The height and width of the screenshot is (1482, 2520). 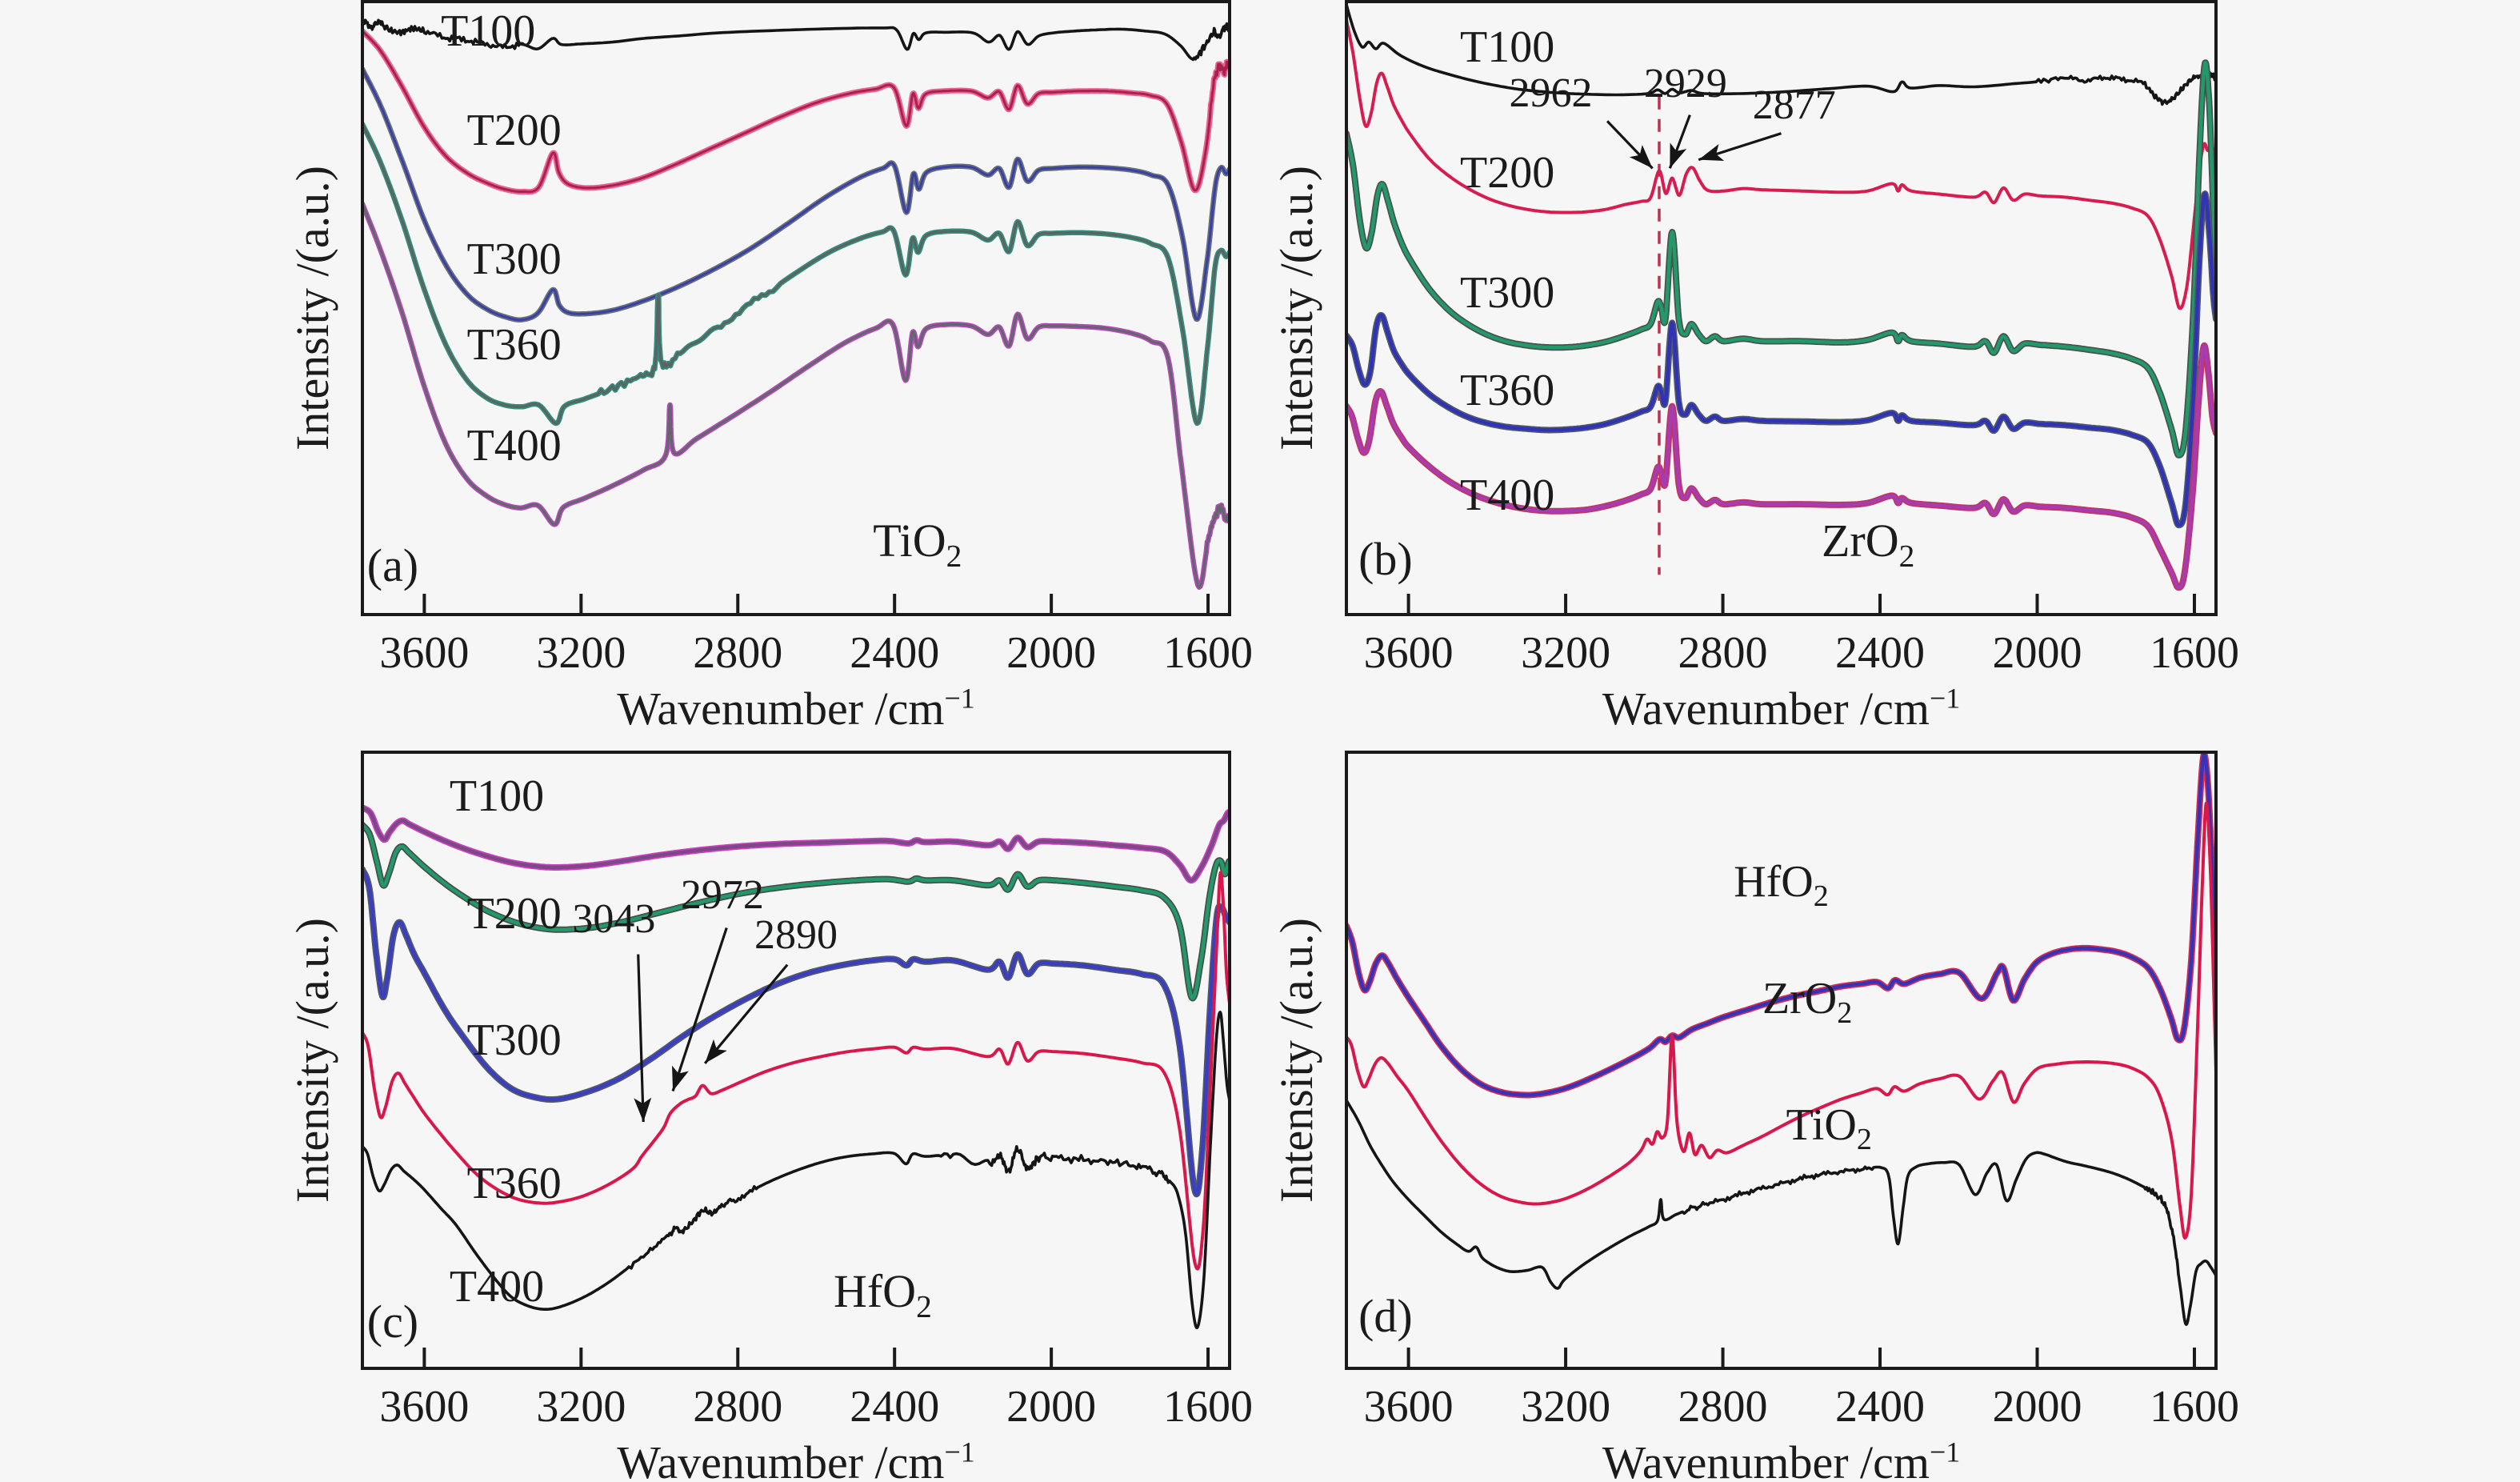 I want to click on curve-c-T360, so click(x=796, y=1071).